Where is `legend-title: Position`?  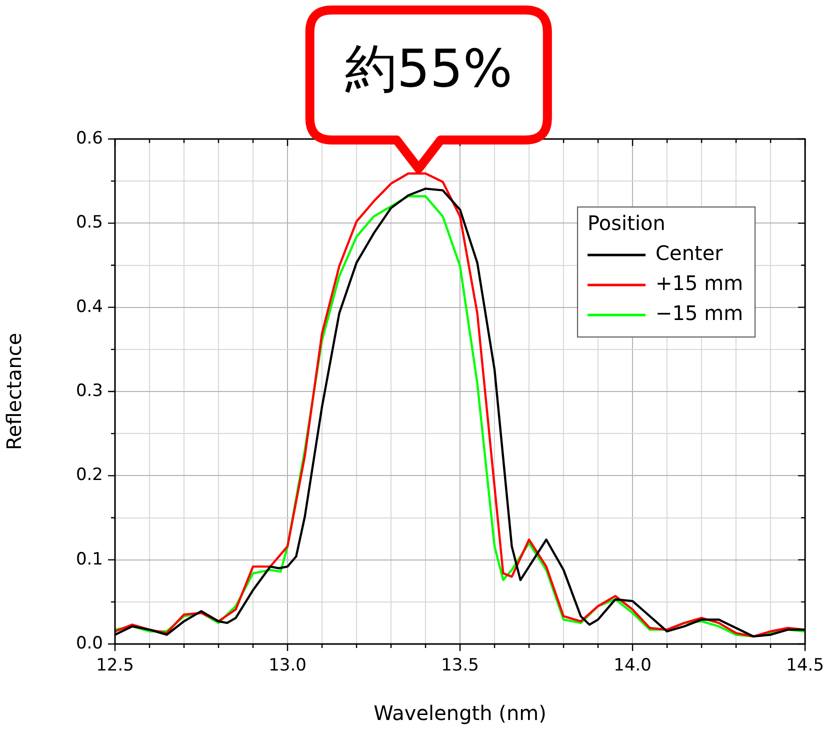
legend-title: Position is located at coordinates (627, 223).